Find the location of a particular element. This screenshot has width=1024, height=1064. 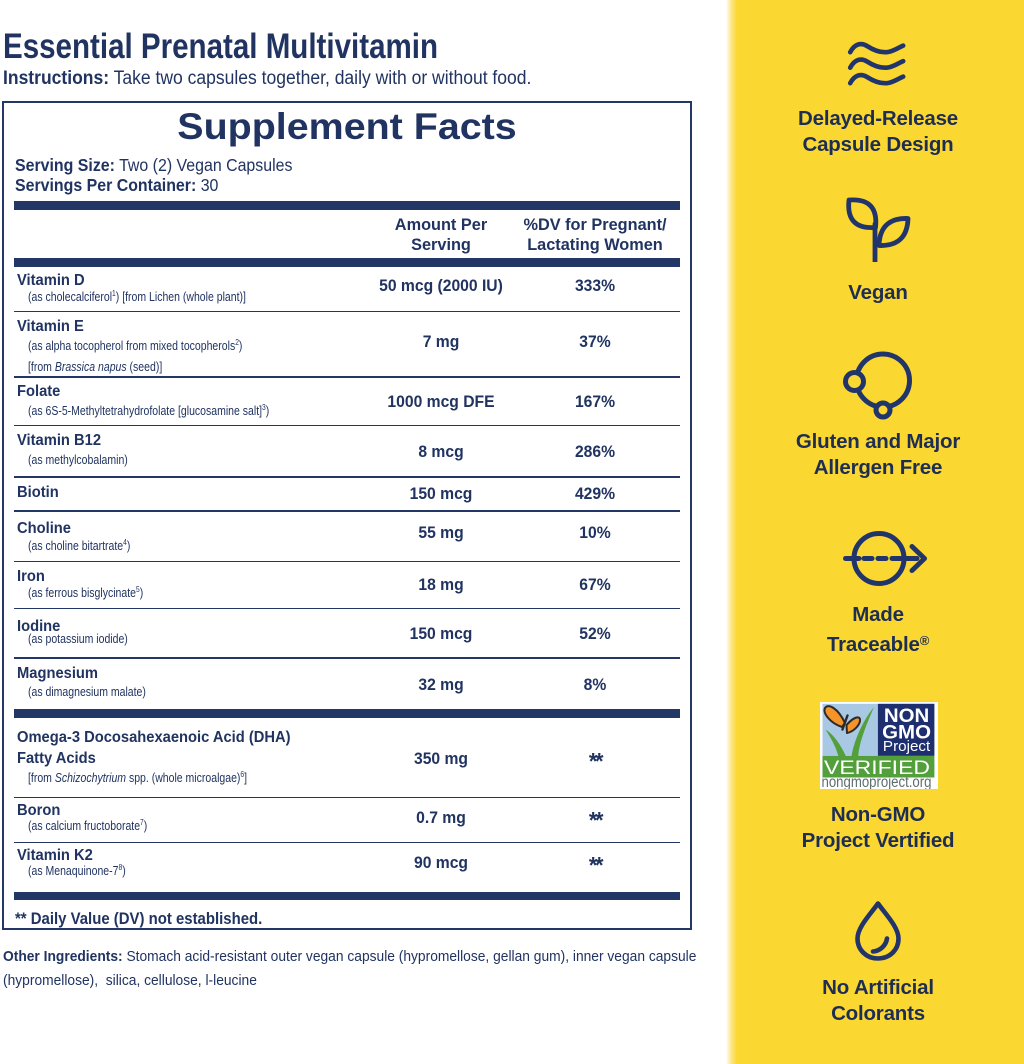

svg-text: NON is located at coordinates (906, 716).